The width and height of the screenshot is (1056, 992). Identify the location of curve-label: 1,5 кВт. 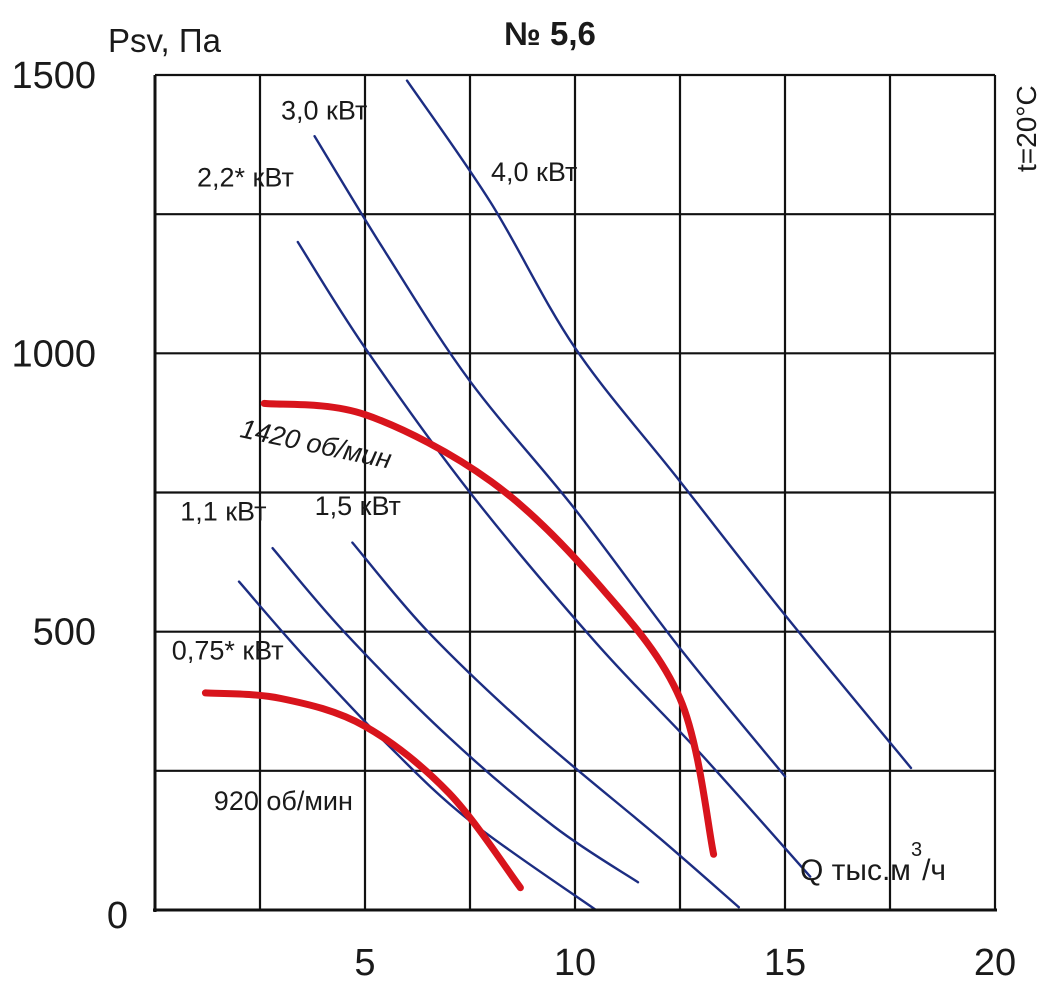
(358, 506).